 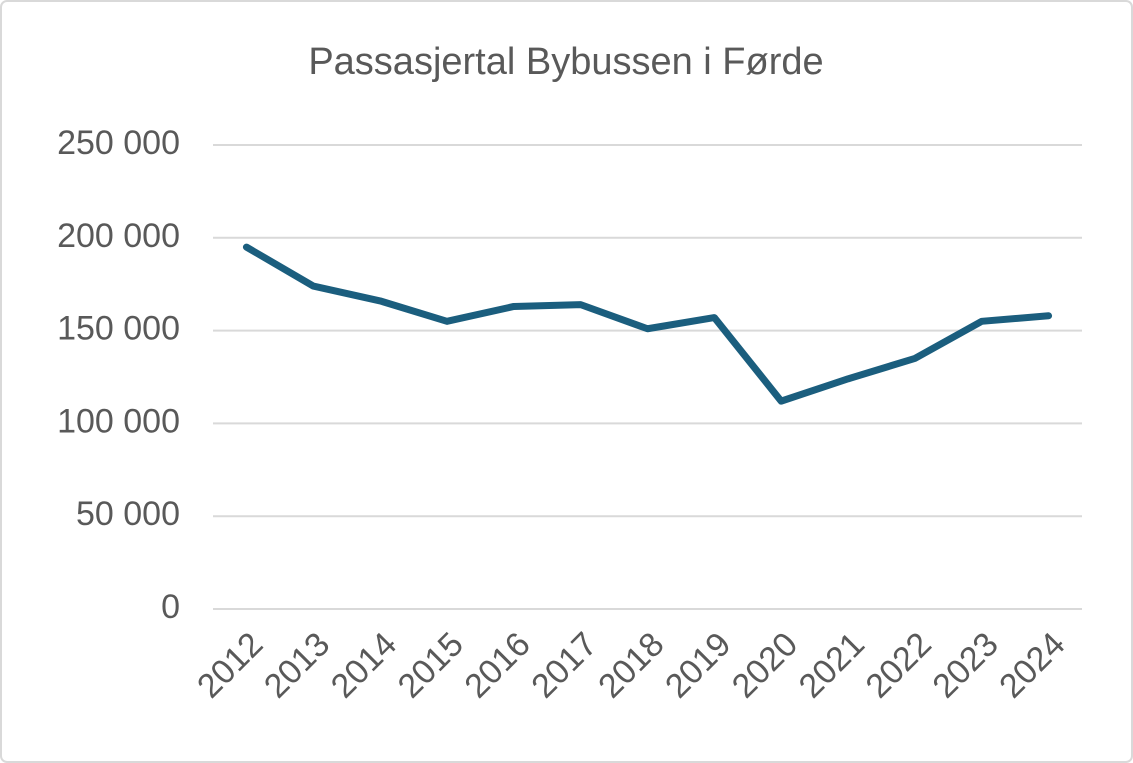 I want to click on y-tick-label: 250 000, so click(x=118, y=143).